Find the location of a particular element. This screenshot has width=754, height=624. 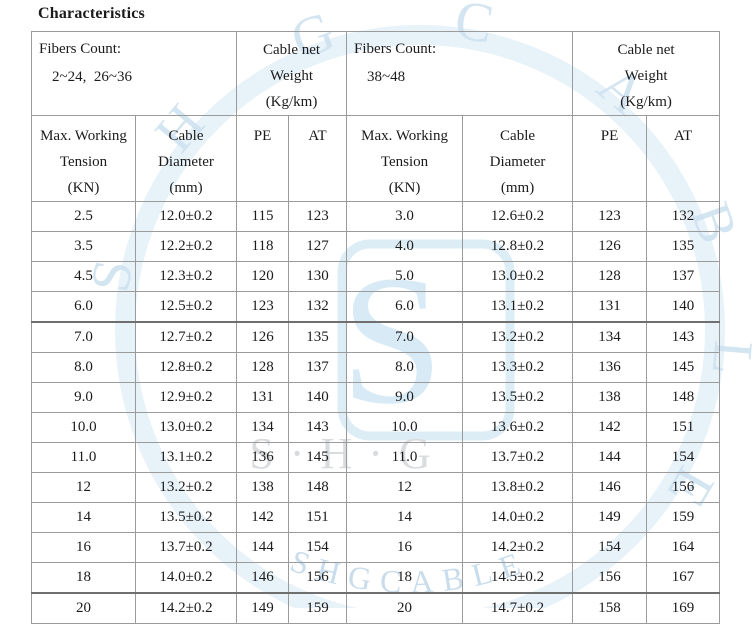

cell-pe-right: 144 is located at coordinates (610, 457).